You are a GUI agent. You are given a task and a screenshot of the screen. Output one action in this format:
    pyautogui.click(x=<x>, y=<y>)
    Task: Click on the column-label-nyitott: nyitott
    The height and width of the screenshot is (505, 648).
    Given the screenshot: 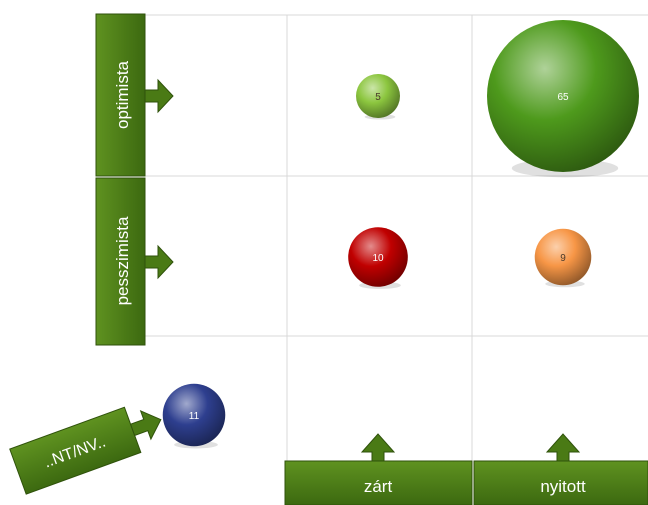 What is the action you would take?
    pyautogui.click(x=560, y=469)
    